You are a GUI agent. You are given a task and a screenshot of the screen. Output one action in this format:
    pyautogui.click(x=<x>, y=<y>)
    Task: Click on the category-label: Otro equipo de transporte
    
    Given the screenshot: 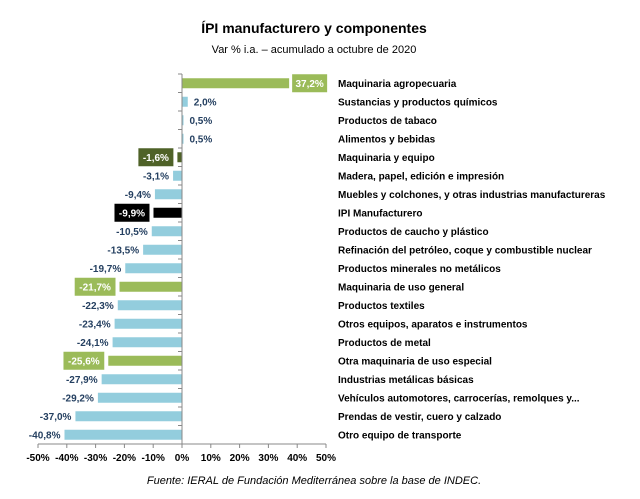 What is the action you would take?
    pyautogui.click(x=400, y=435)
    